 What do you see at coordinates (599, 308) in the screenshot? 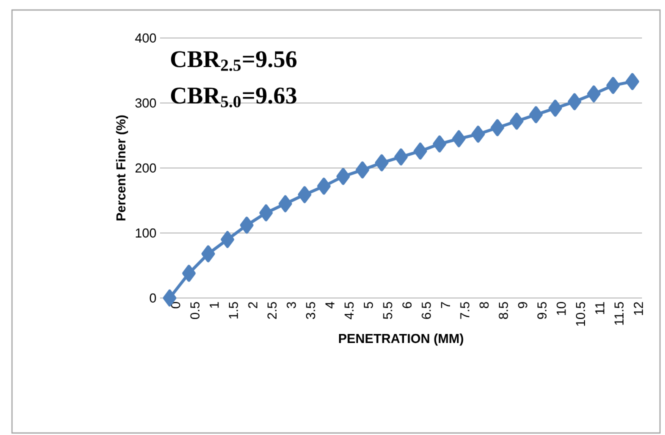
I see `x-tick-label: 11` at bounding box center [599, 308].